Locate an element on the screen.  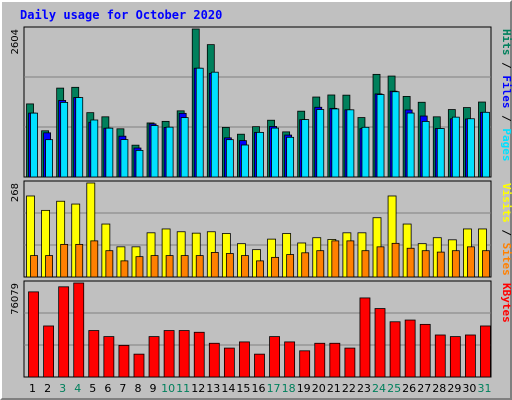
x-tick-label: 27 is located at coordinates (424, 388).